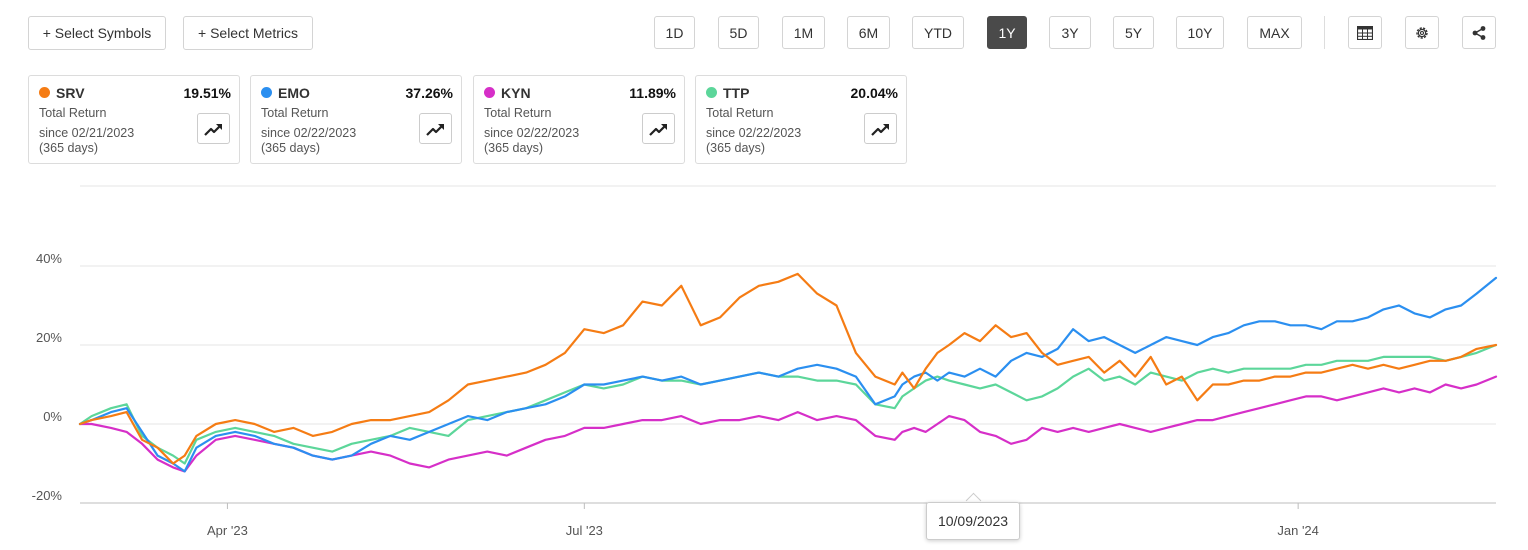  I want to click on x-tick-label: Jan '24, so click(1298, 530).